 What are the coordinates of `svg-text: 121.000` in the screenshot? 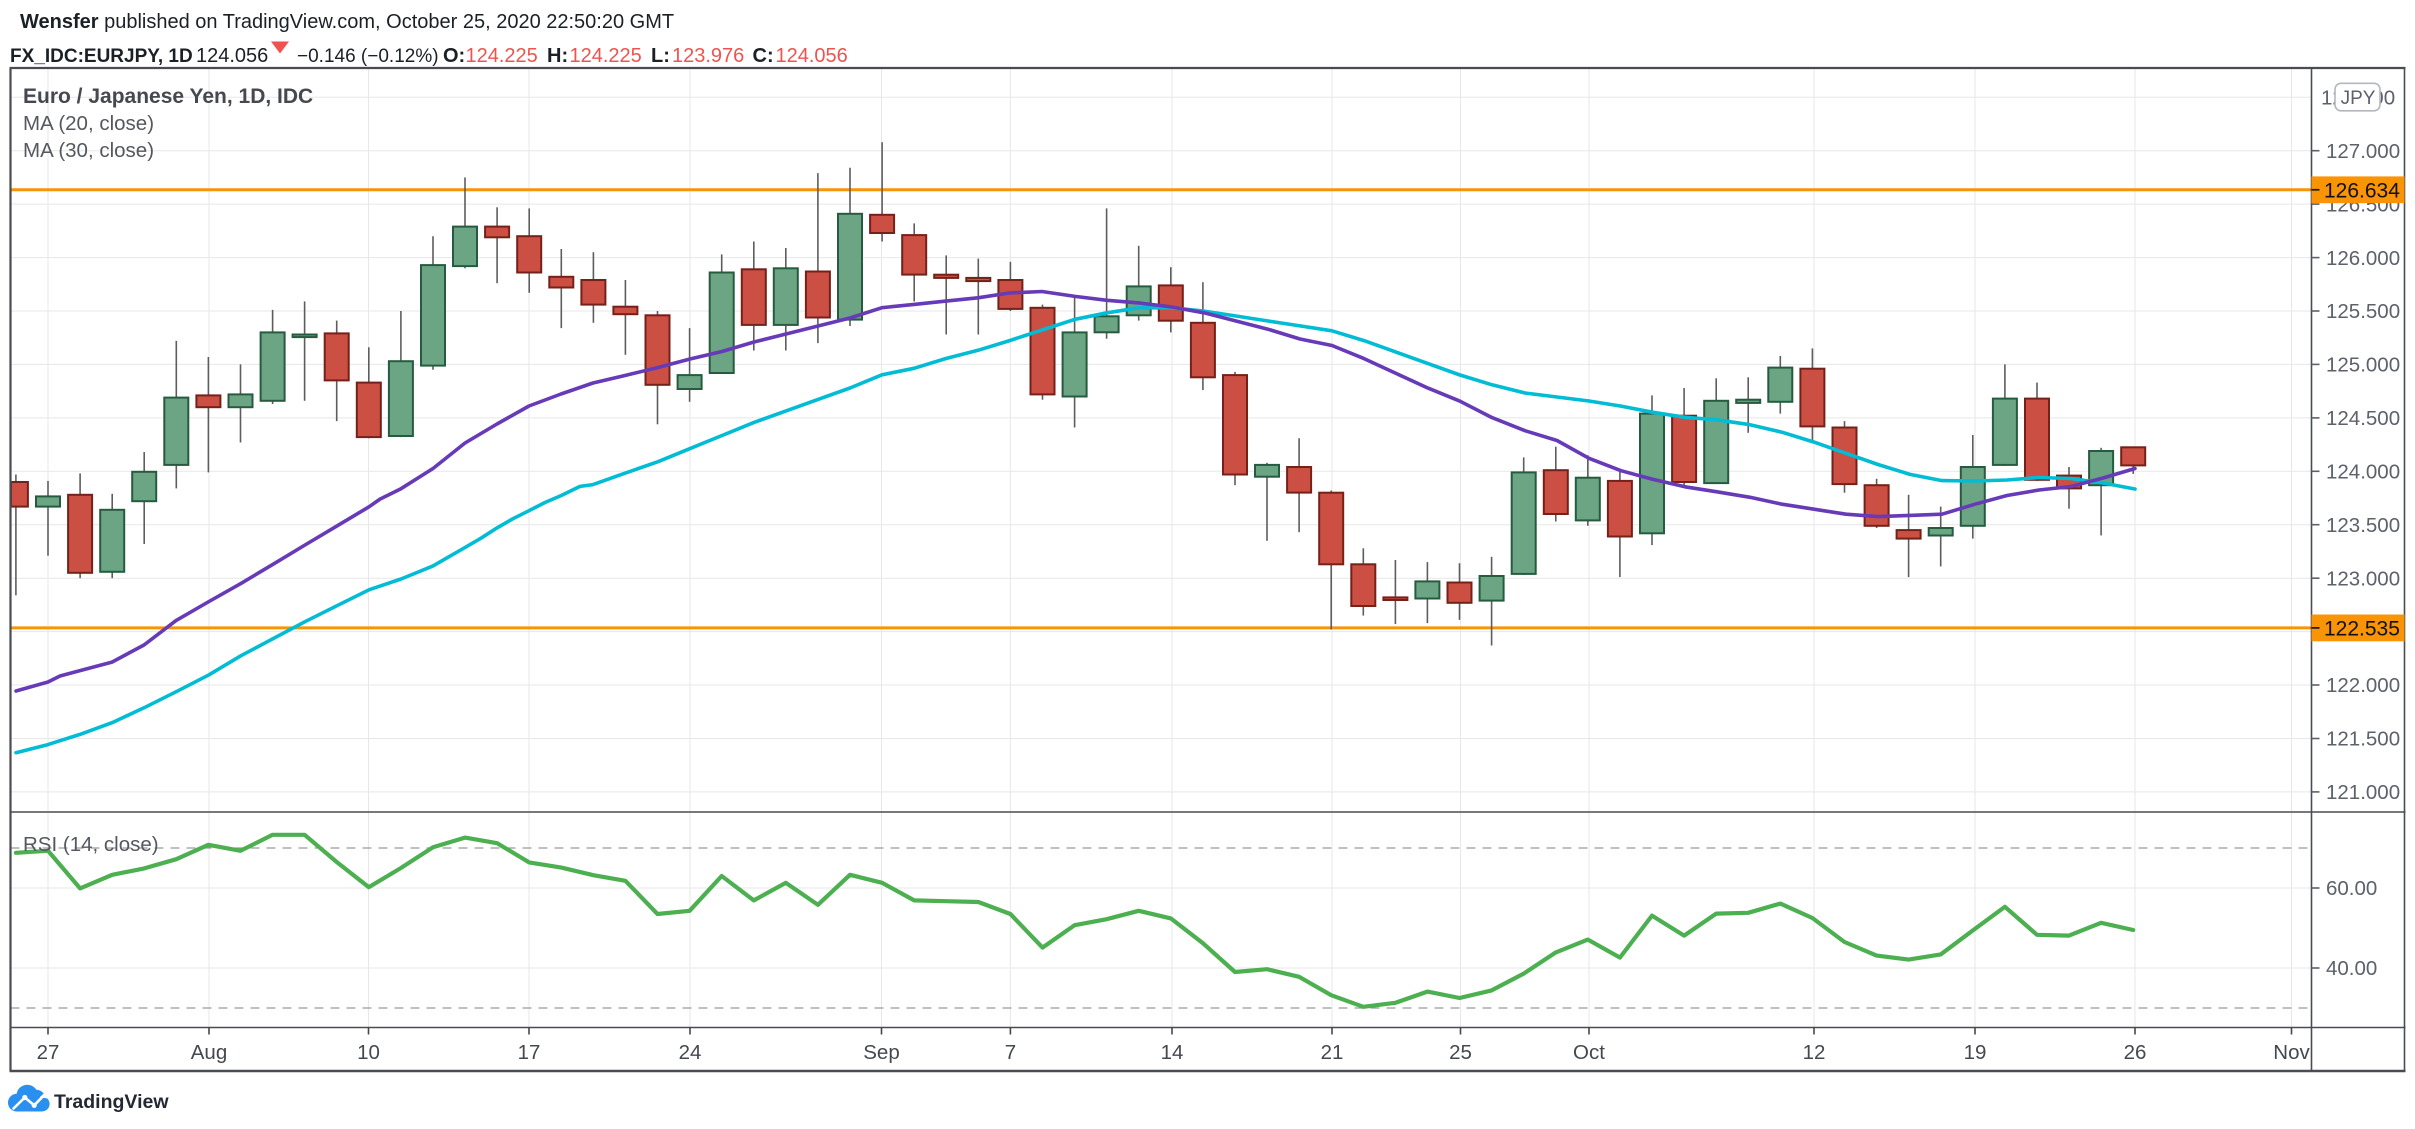 It's located at (2363, 792).